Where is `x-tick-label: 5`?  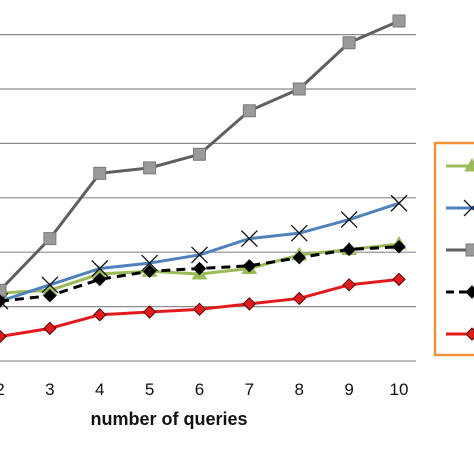
x-tick-label: 5 is located at coordinates (149, 389).